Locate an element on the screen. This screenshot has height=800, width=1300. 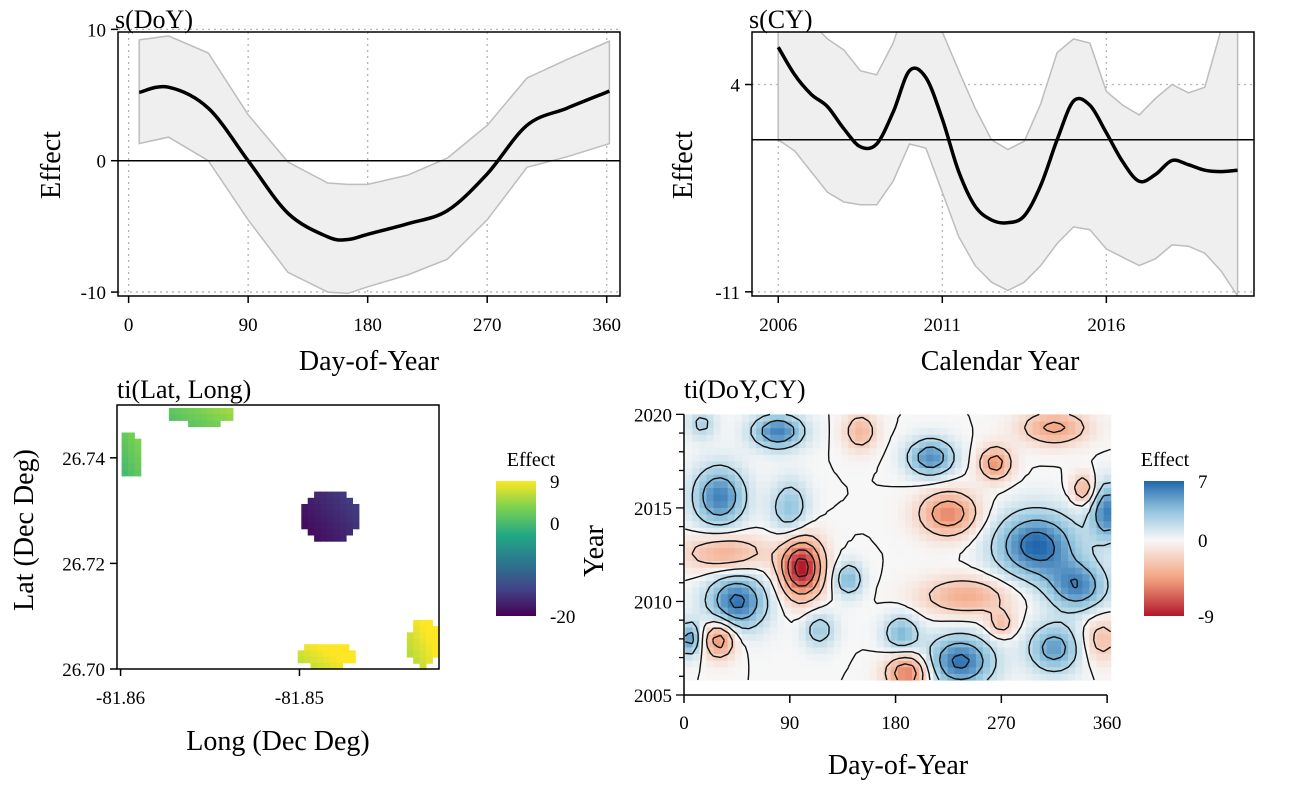
y-axis-label: Lat (Dec Deg) is located at coordinates (24, 530).